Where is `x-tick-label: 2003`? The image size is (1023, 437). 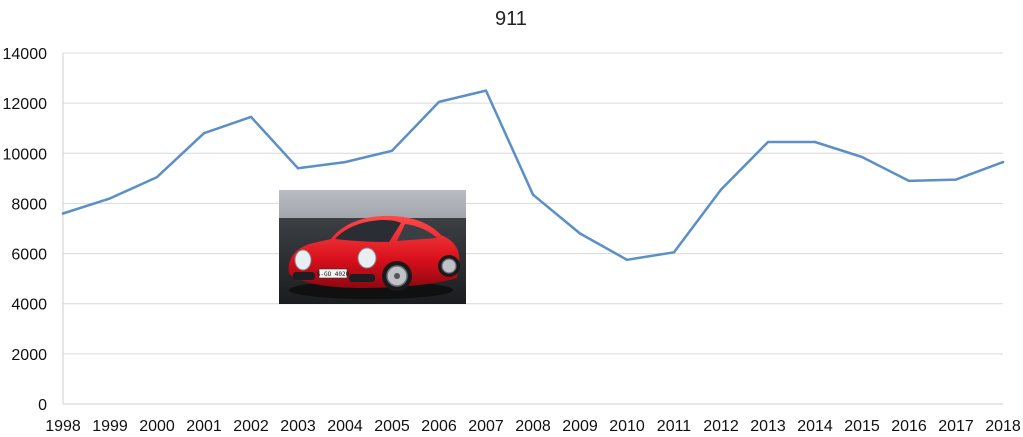 x-tick-label: 2003 is located at coordinates (298, 426).